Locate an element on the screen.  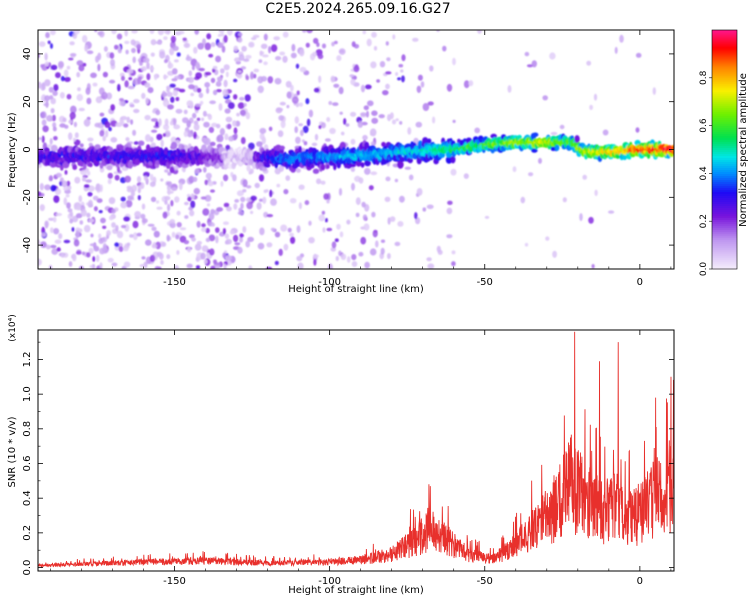
snr-y-tick-label: 0.8 is located at coordinates (27, 429).